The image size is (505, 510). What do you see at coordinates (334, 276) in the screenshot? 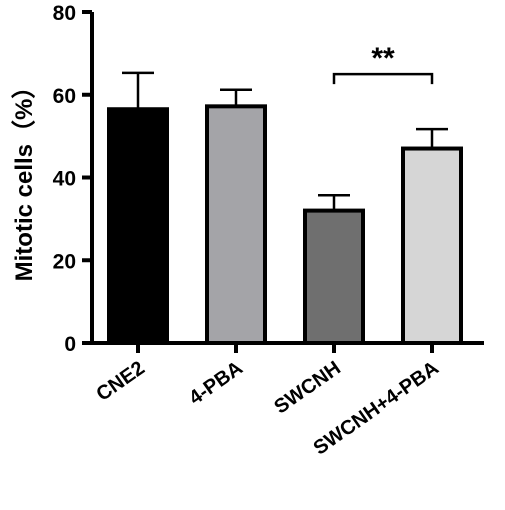
I see `bar-swcnh` at bounding box center [334, 276].